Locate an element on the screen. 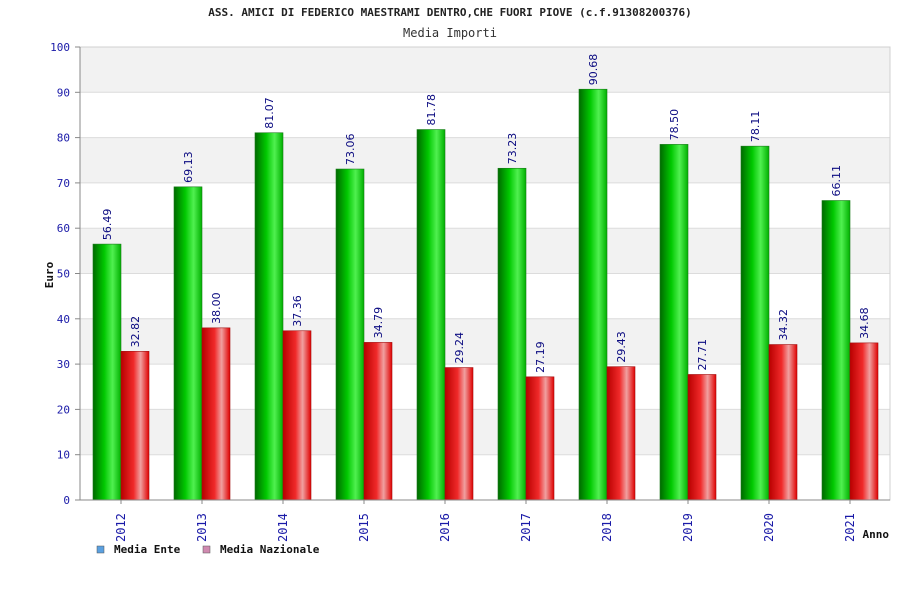 The image size is (900, 605). grid-band is located at coordinates (485, 70).